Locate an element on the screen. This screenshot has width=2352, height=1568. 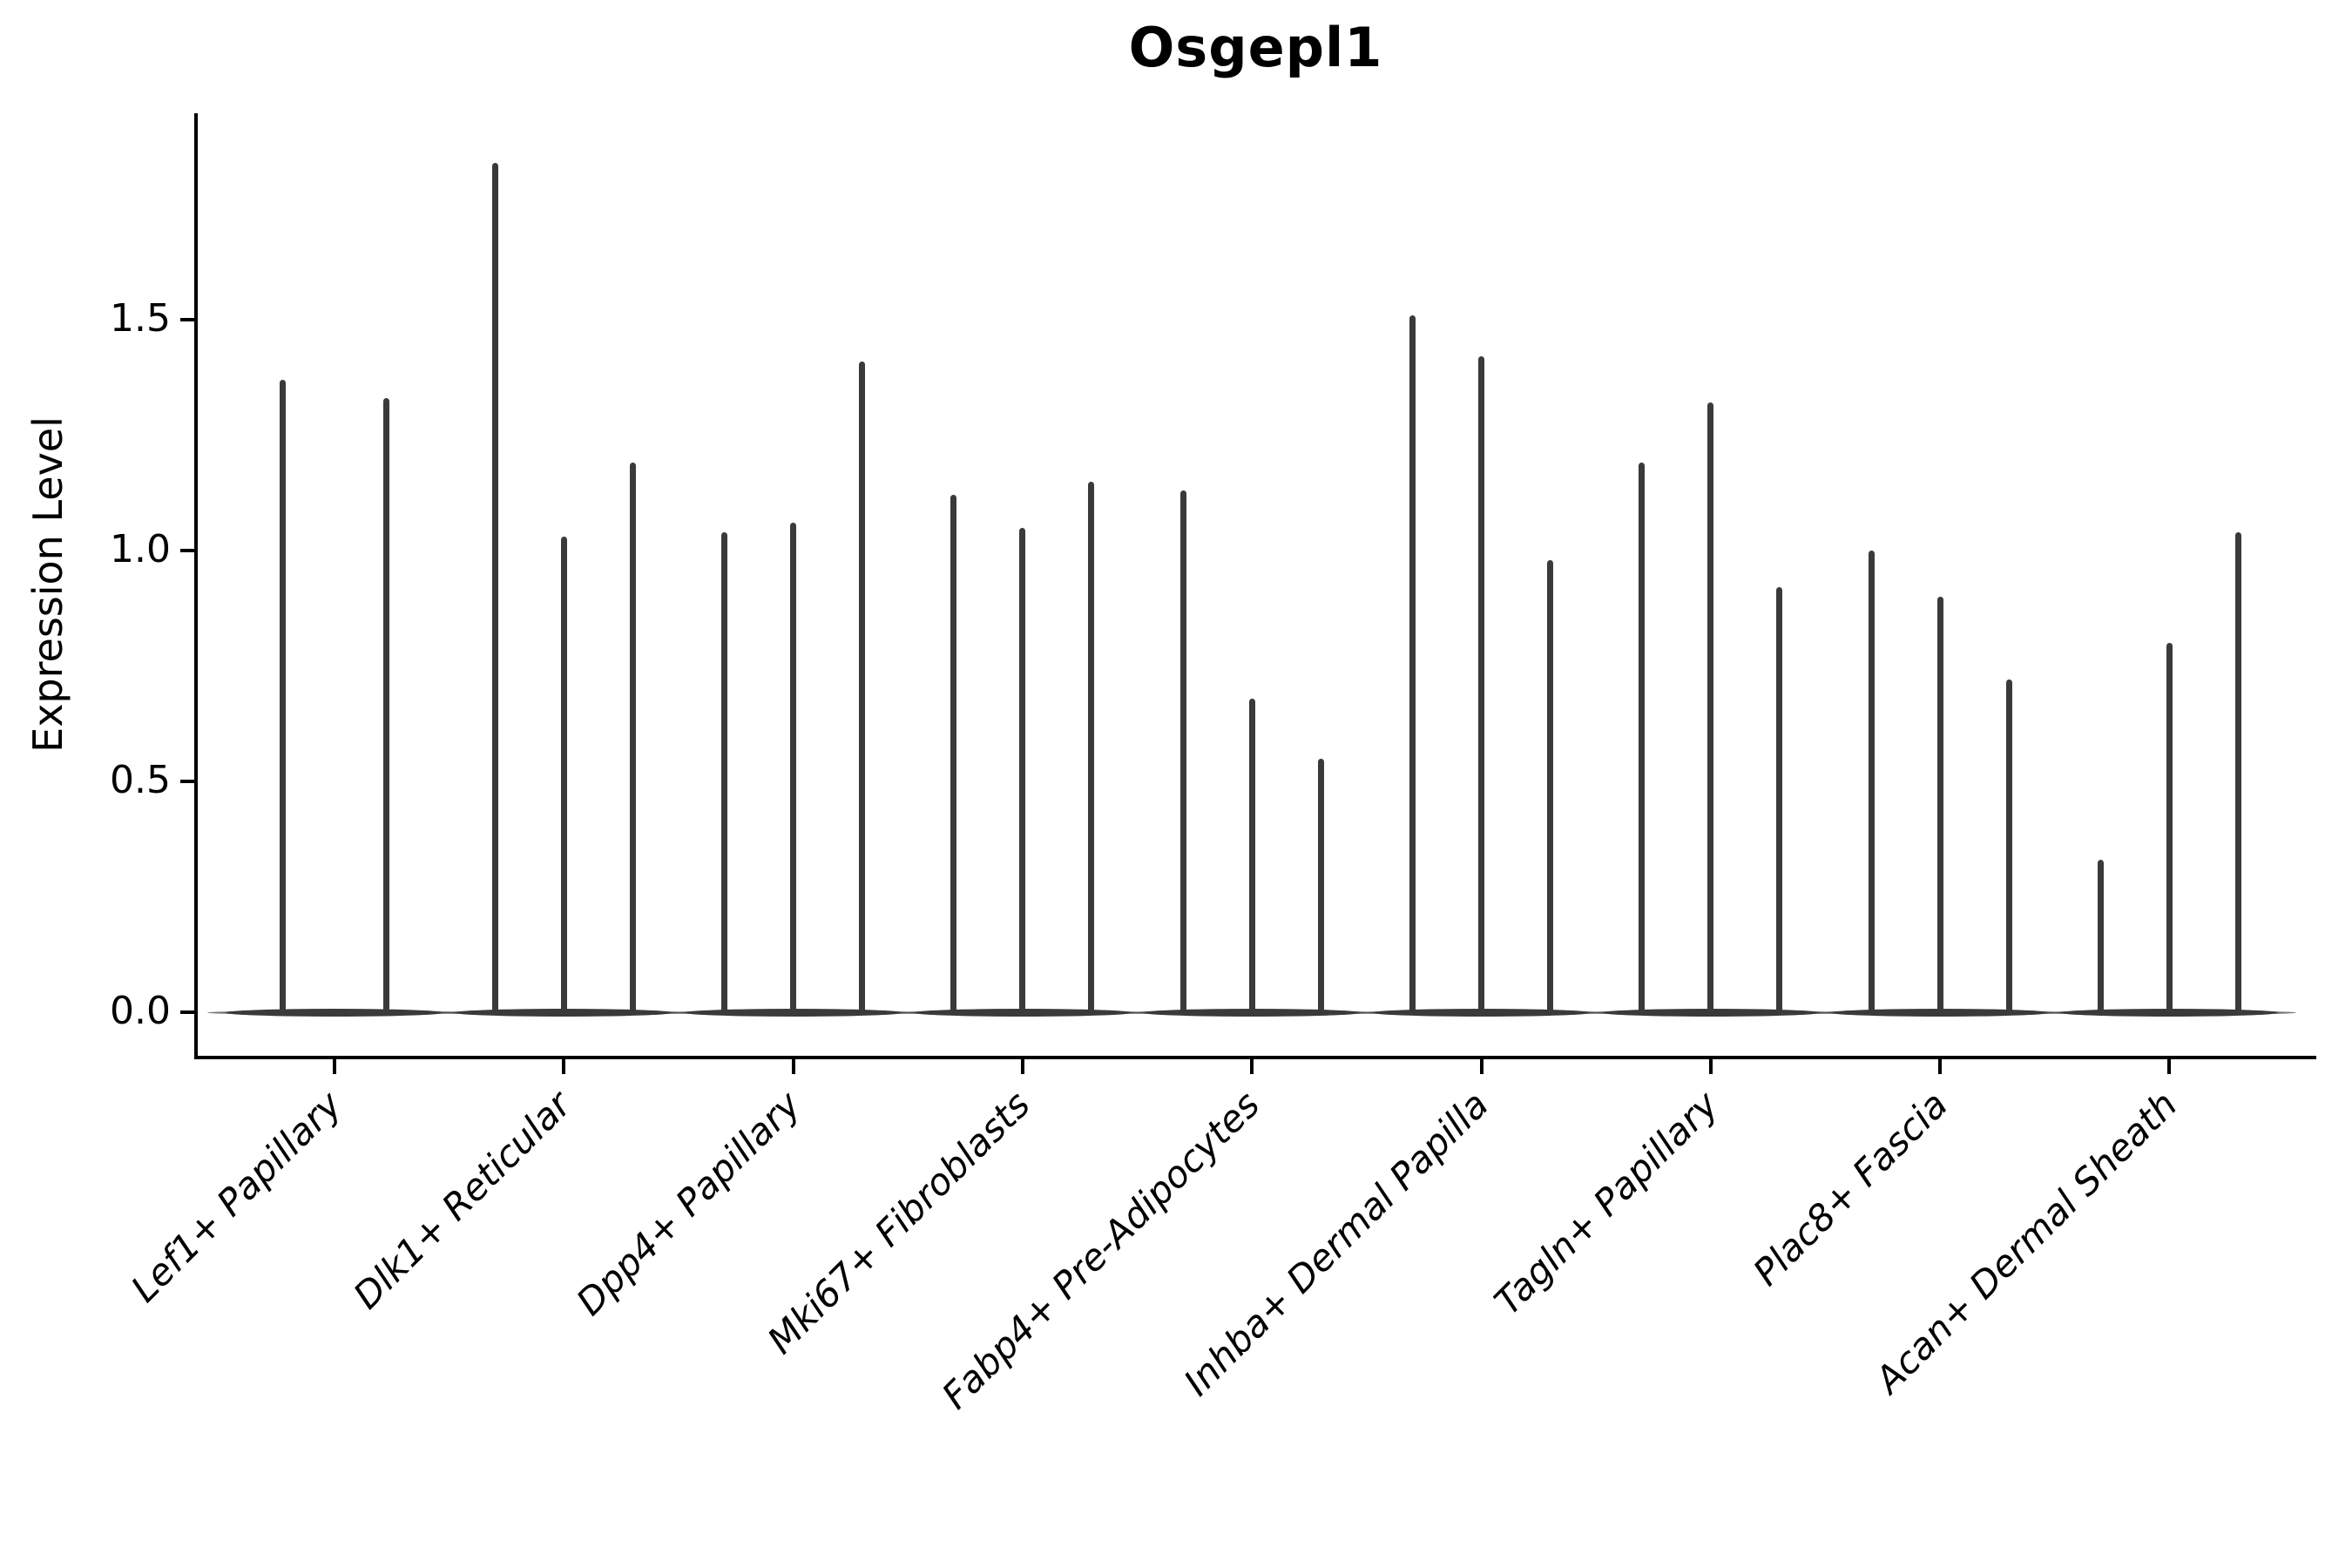
chart-title: Osgepl1 is located at coordinates (1255, 48).